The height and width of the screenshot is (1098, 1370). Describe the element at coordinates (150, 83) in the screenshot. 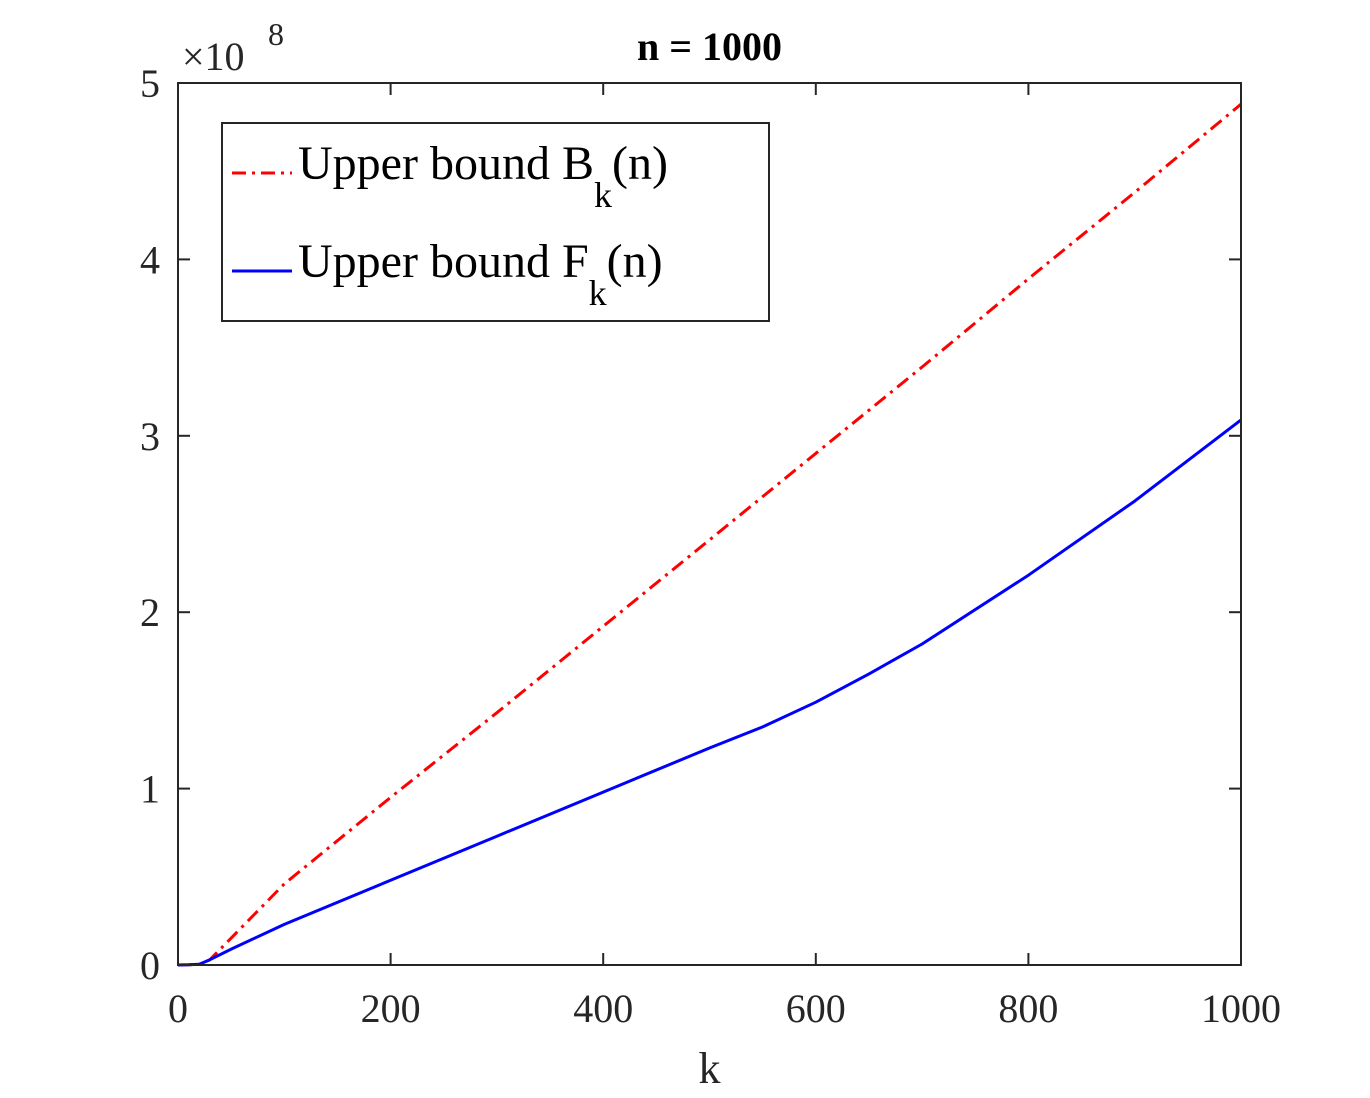

I see `y-tick-label: 5` at that location.